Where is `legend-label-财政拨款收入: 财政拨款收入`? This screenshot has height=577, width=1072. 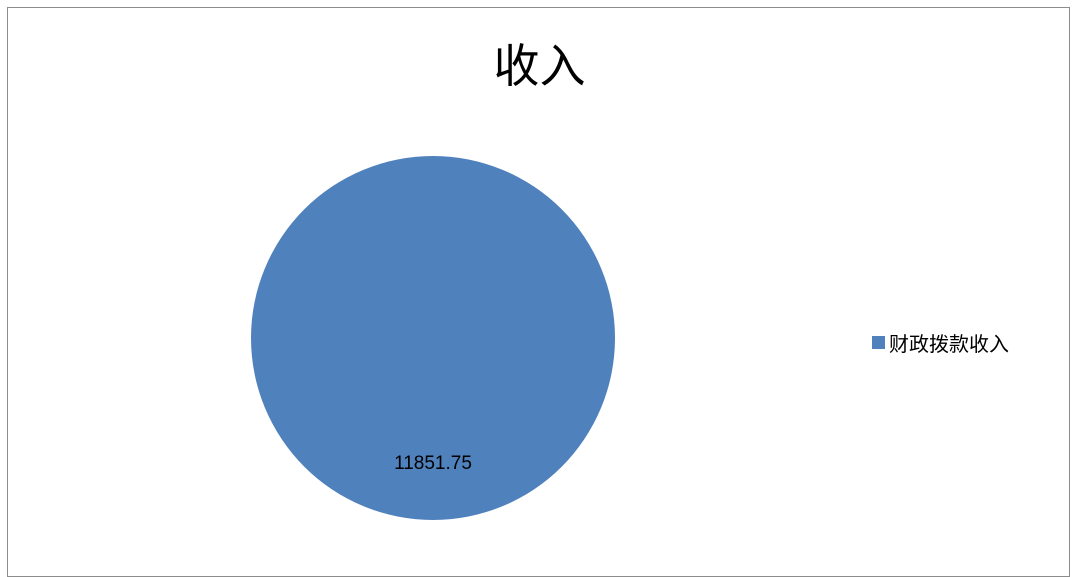 legend-label-财政拨款收入: 财政拨款收入 is located at coordinates (949, 344).